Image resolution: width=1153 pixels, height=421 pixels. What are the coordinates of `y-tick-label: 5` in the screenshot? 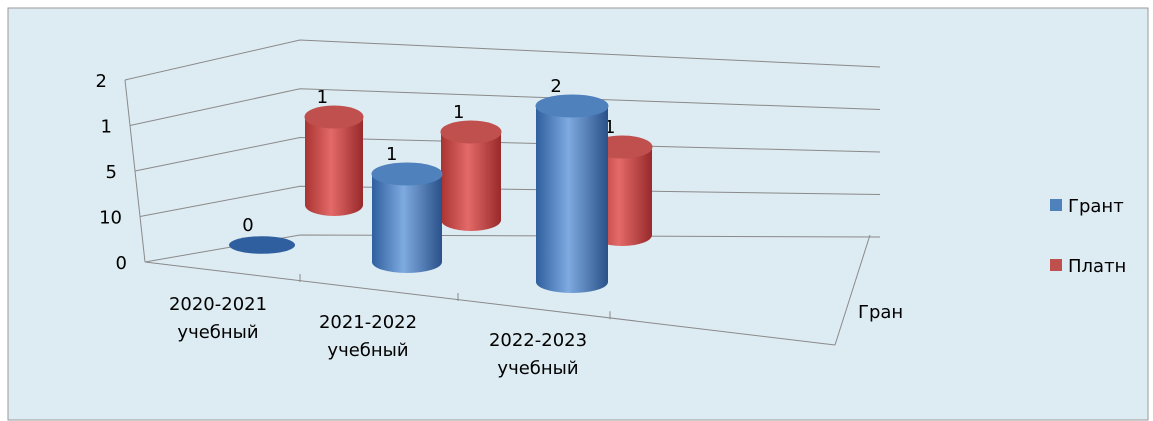 It's located at (111, 172).